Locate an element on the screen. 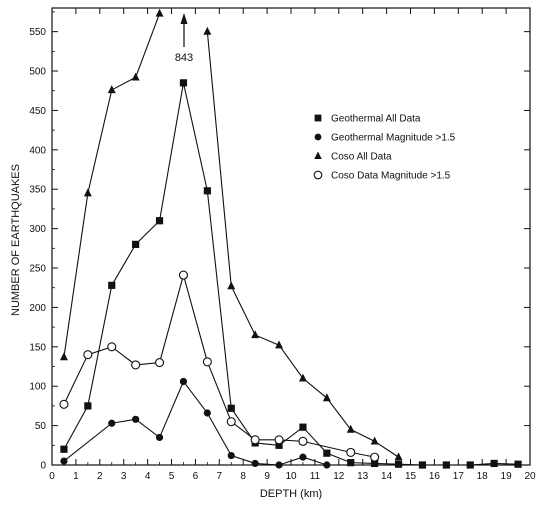 The height and width of the screenshot is (505, 546). legend-marker-triangle is located at coordinates (318, 155).